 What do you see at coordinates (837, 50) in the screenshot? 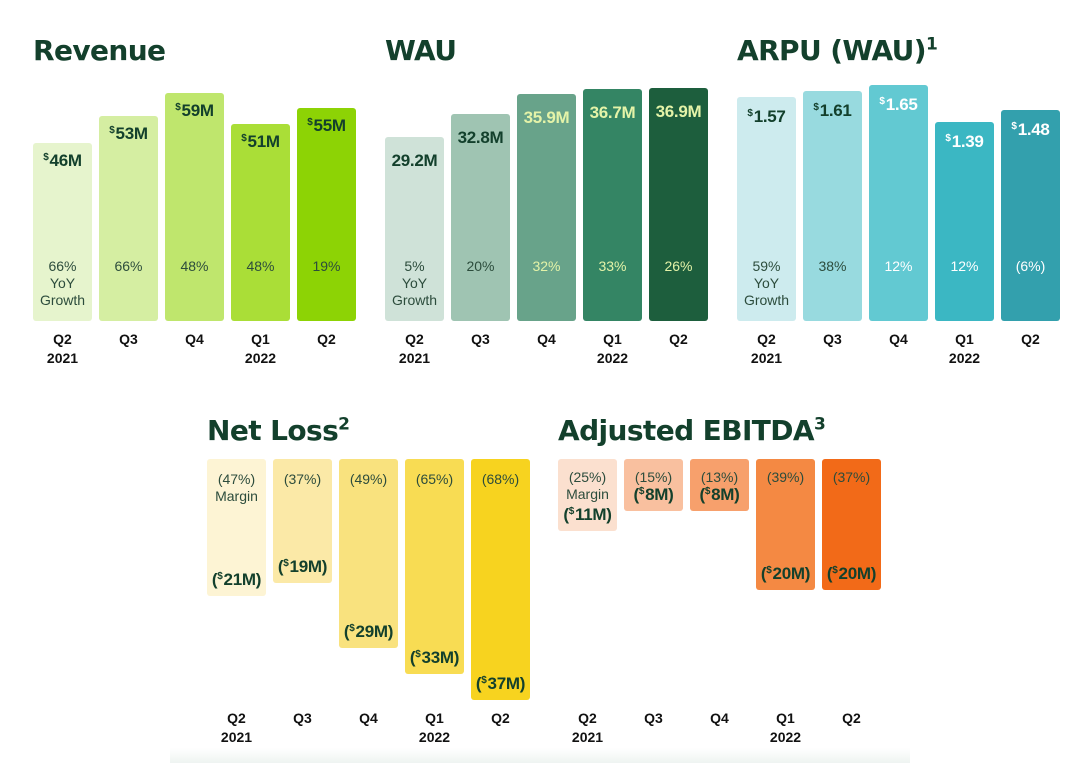
I see `chart-title: ARPU (WAU)1` at bounding box center [837, 50].